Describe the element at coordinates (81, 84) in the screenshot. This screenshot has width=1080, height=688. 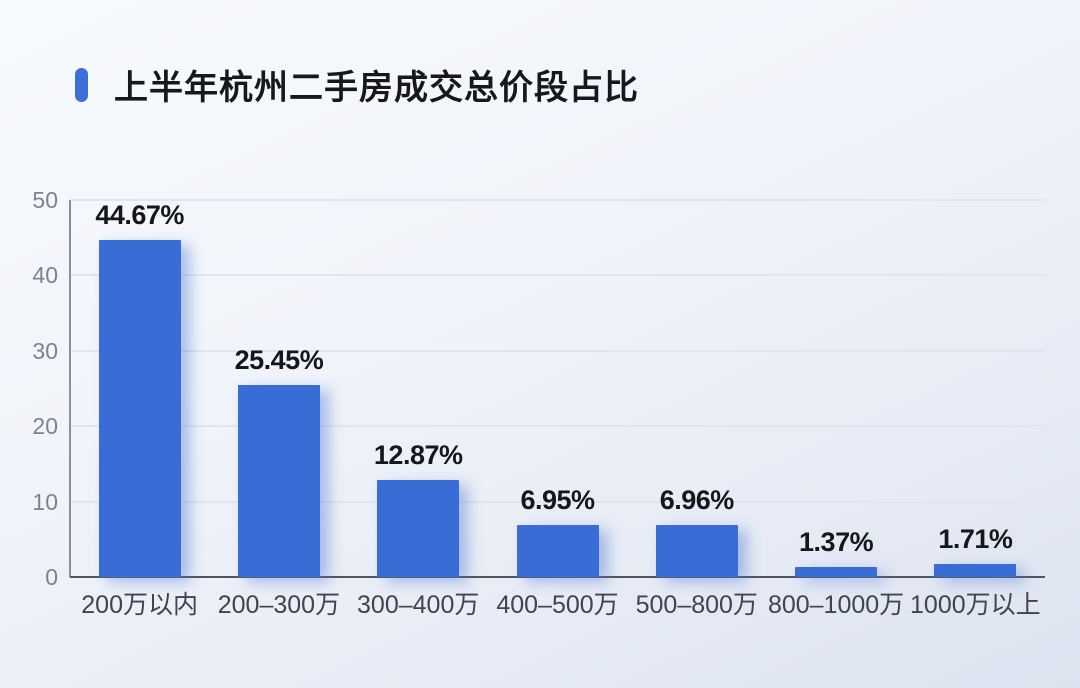
I see `title-accent-bar` at that location.